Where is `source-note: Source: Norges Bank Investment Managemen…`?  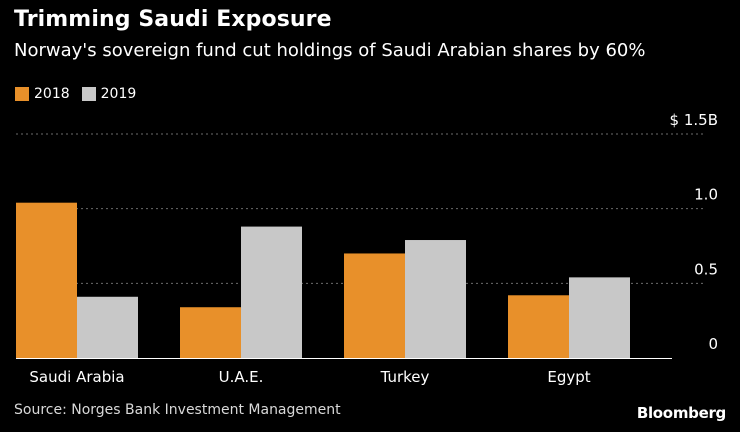 source-note: Source: Norges Bank Investment Managemen… is located at coordinates (177, 410).